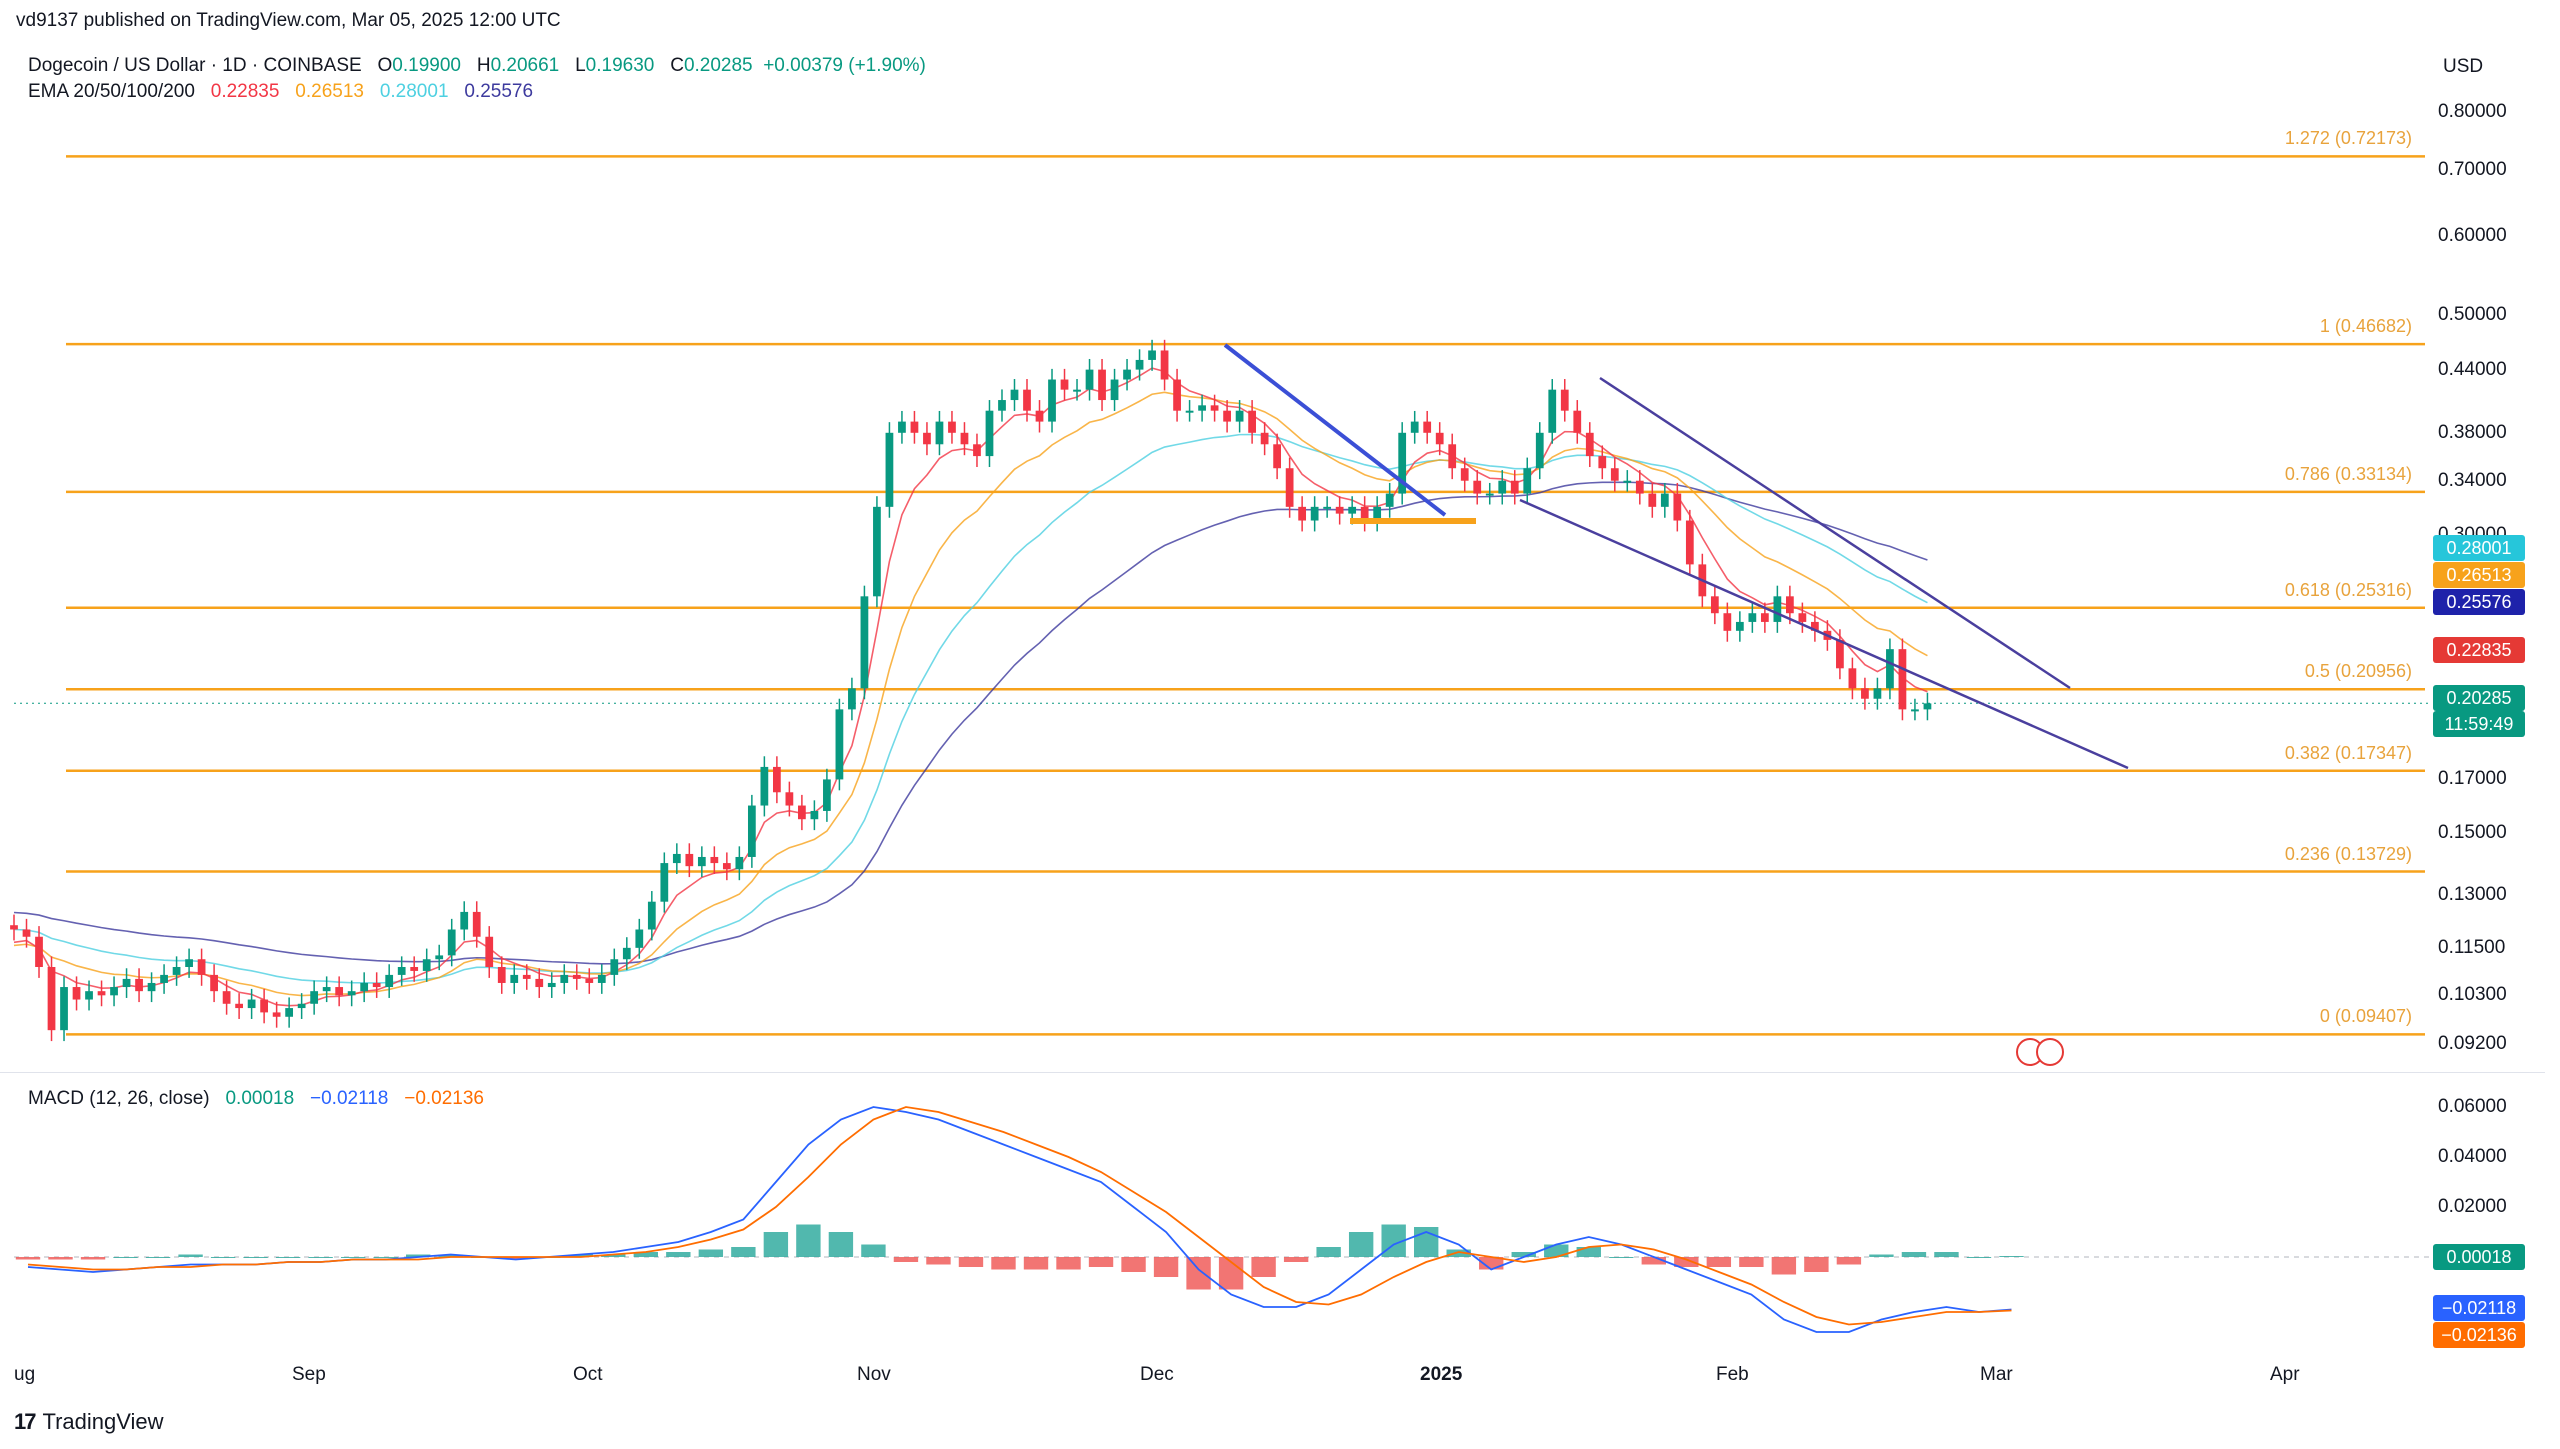  What do you see at coordinates (2348, 853) in the screenshot?
I see `fib-label: 0.236 (0.13729)` at bounding box center [2348, 853].